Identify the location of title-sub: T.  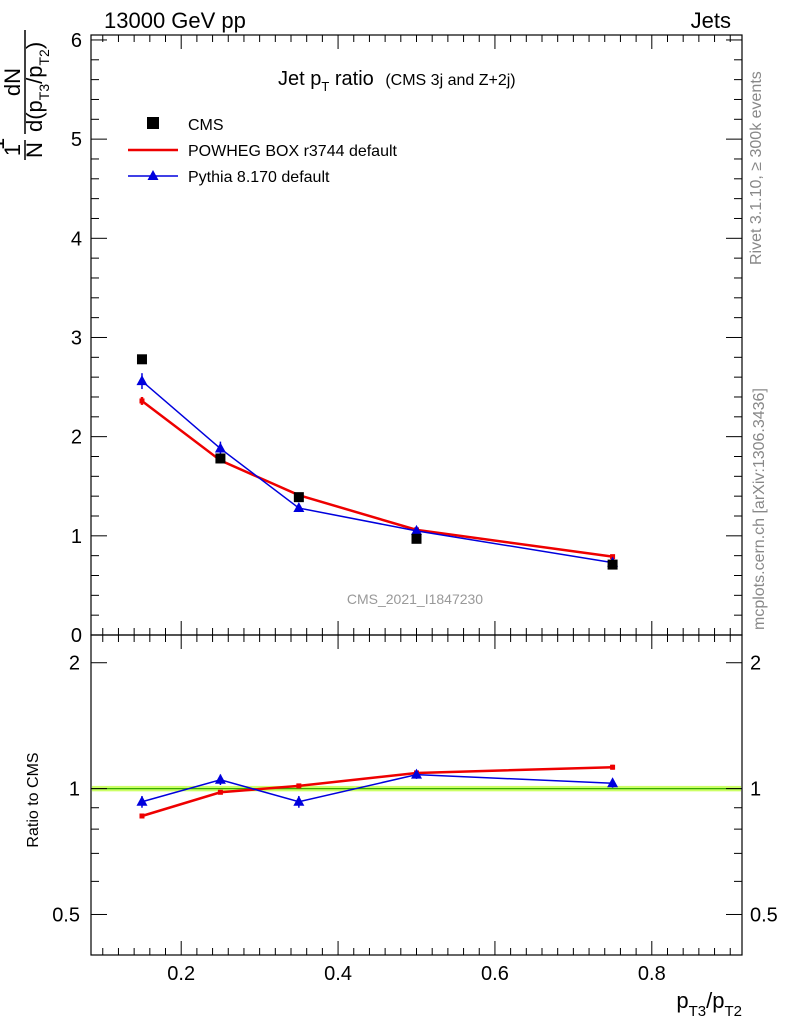
(325, 86).